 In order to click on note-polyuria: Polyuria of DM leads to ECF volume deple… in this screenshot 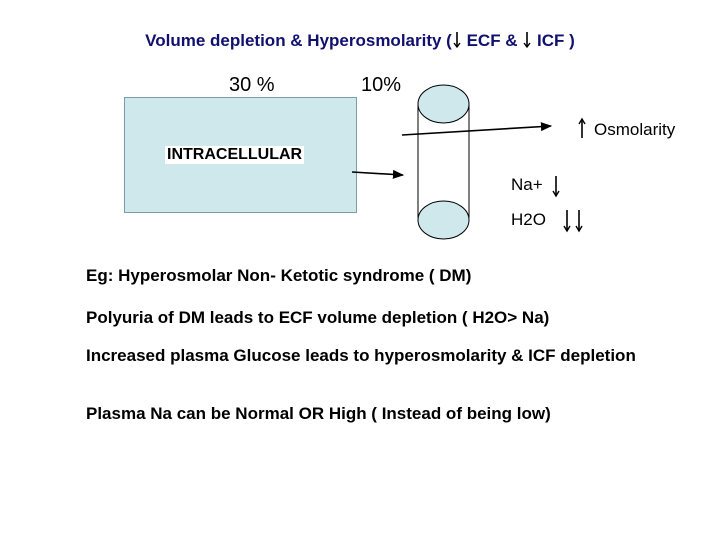, I will do `click(318, 317)`.